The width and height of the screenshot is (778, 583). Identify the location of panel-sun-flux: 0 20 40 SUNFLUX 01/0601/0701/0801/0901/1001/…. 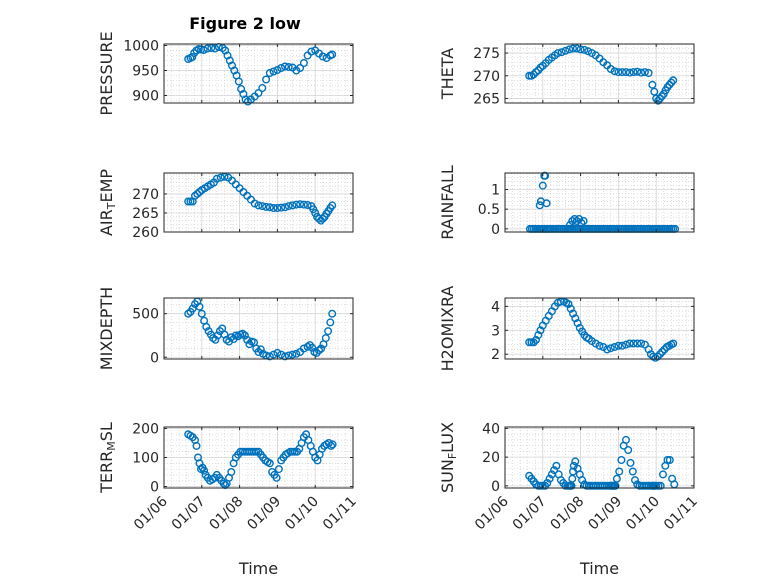
(569, 499).